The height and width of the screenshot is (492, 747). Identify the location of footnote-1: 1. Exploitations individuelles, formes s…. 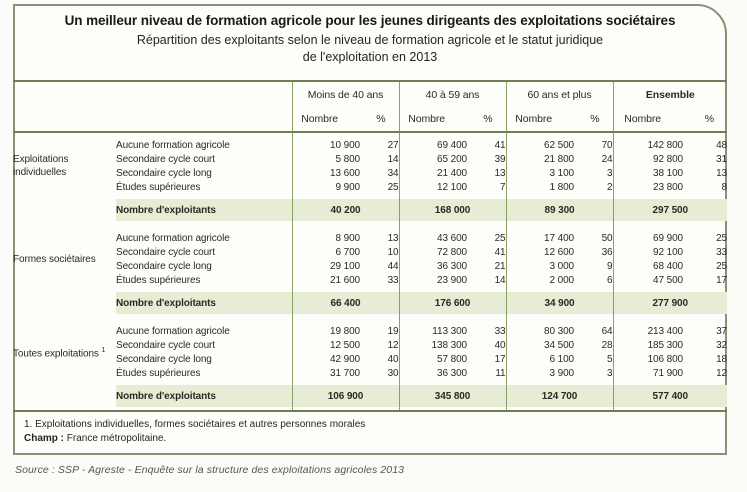
(195, 424).